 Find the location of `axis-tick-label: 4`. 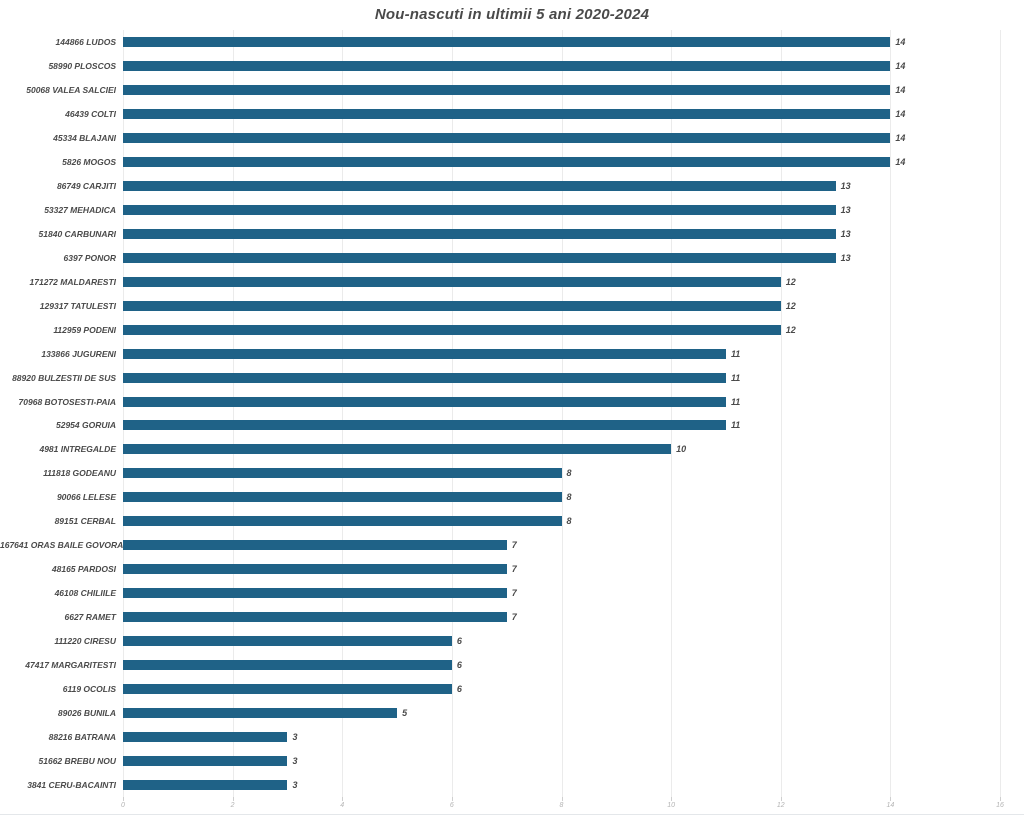

axis-tick-label: 4 is located at coordinates (342, 805).